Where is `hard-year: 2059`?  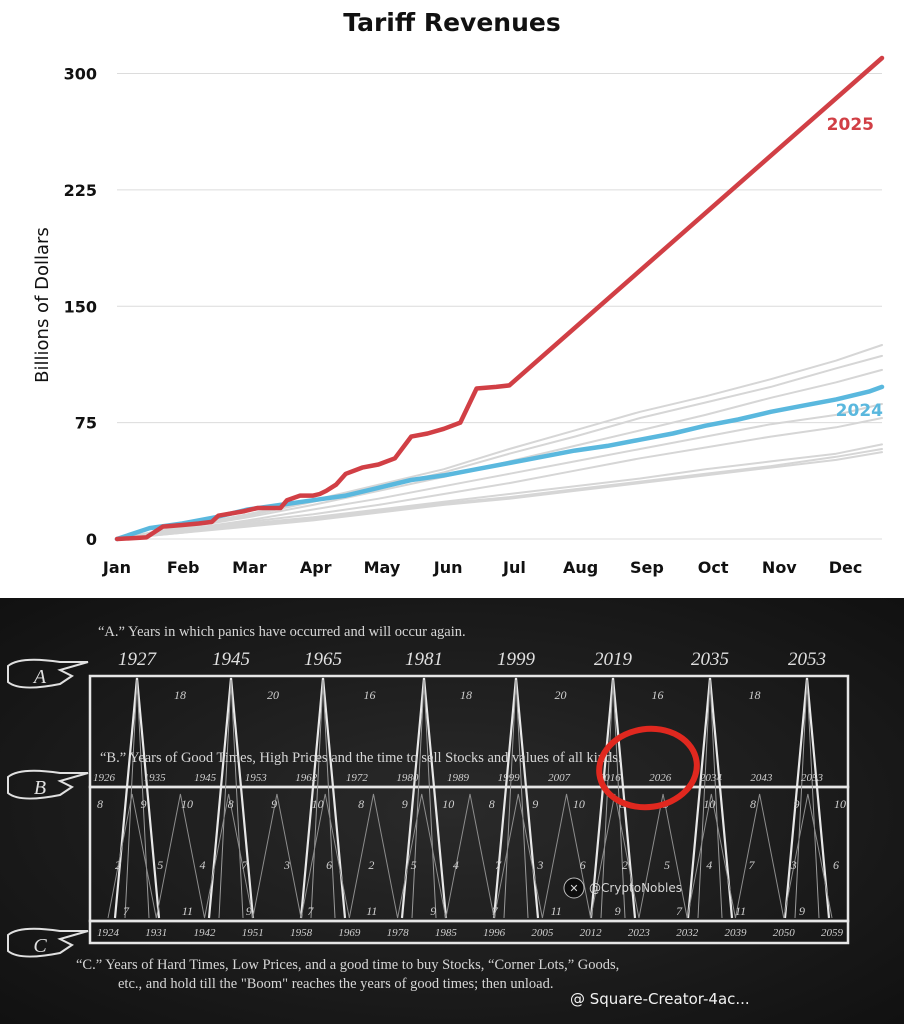 hard-year: 2059 is located at coordinates (832, 933).